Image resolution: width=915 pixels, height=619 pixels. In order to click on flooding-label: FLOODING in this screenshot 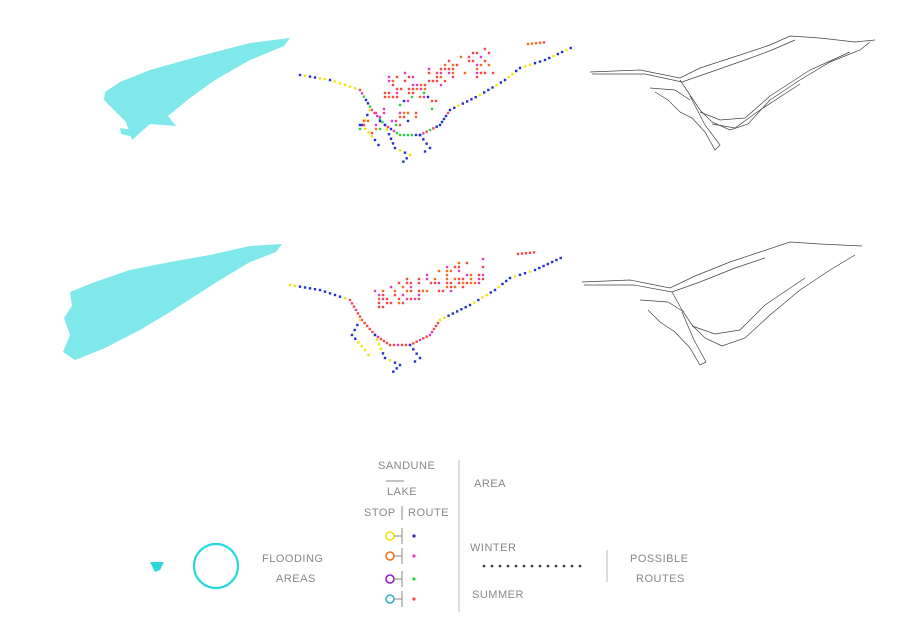, I will do `click(292, 559)`.